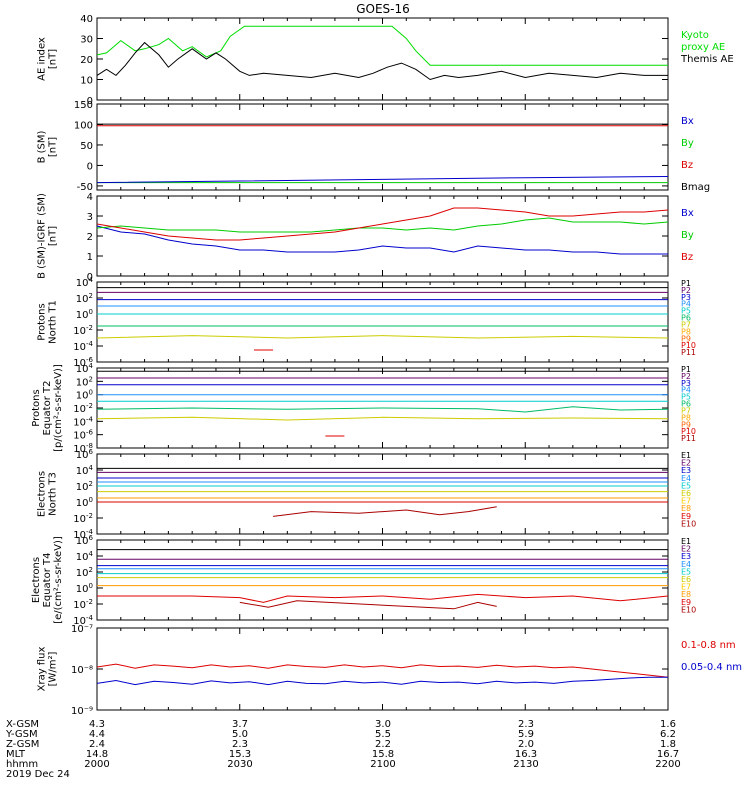 This screenshot has width=750, height=800. Describe the element at coordinates (383, 754) in the screenshot. I see `footer-value: 15.8` at that location.